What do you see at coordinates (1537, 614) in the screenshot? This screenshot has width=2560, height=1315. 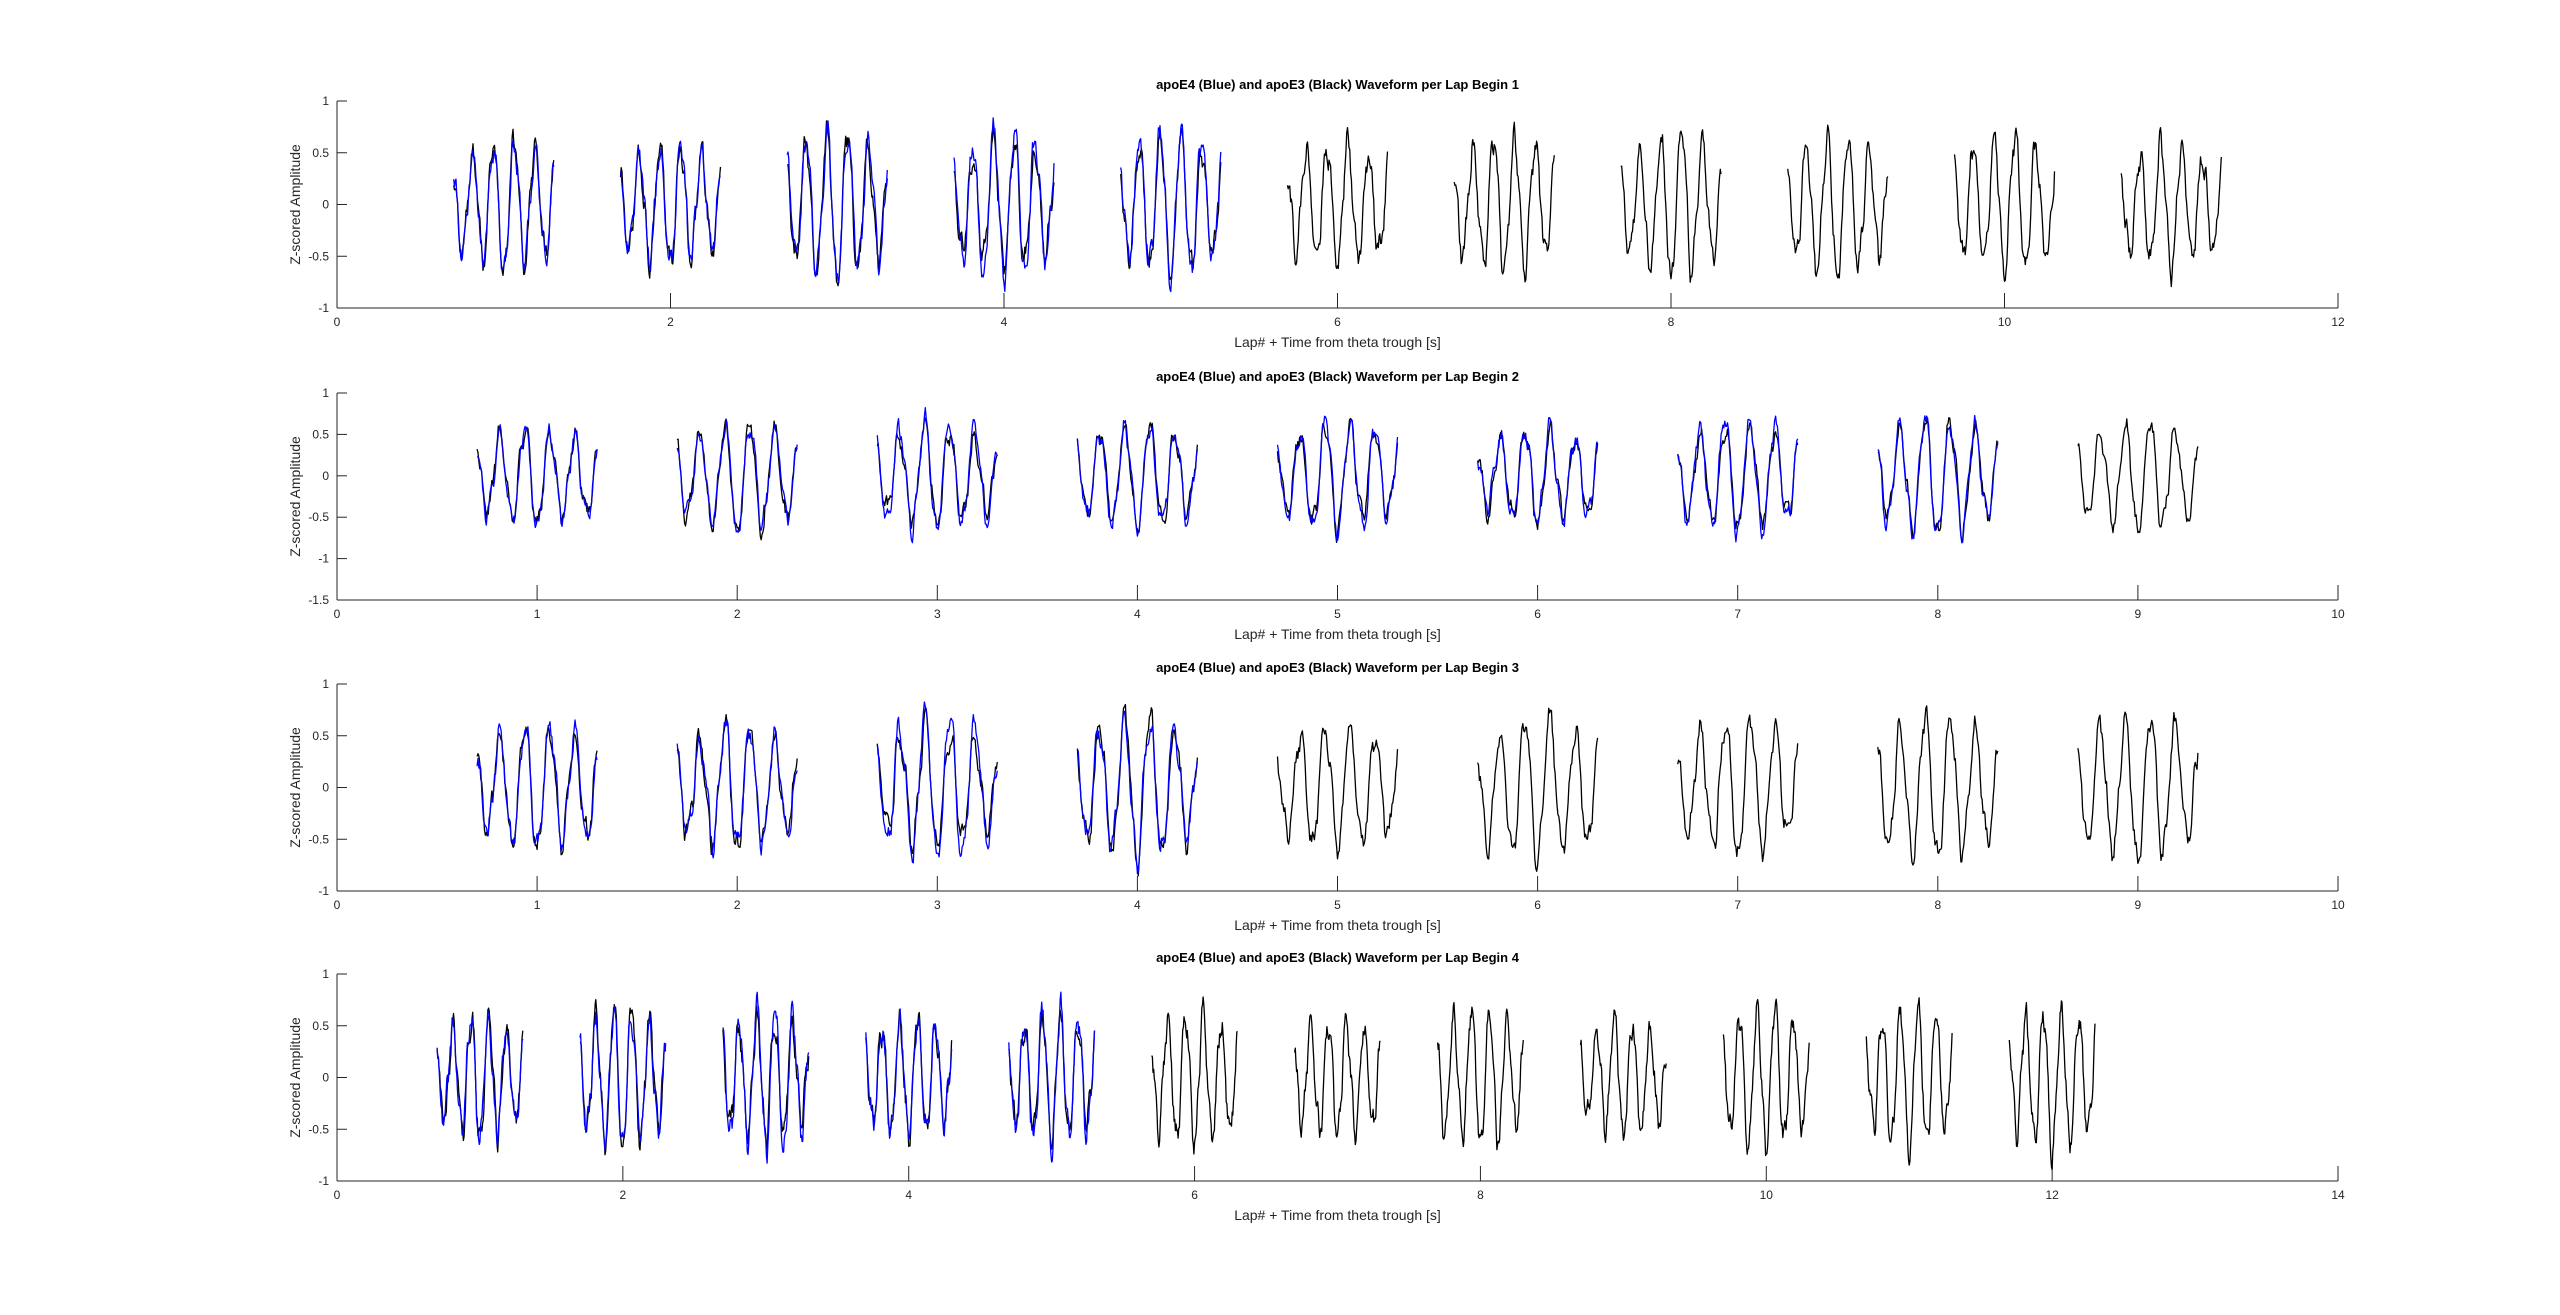 I see `chart-2-x-tick-label: 6` at bounding box center [1537, 614].